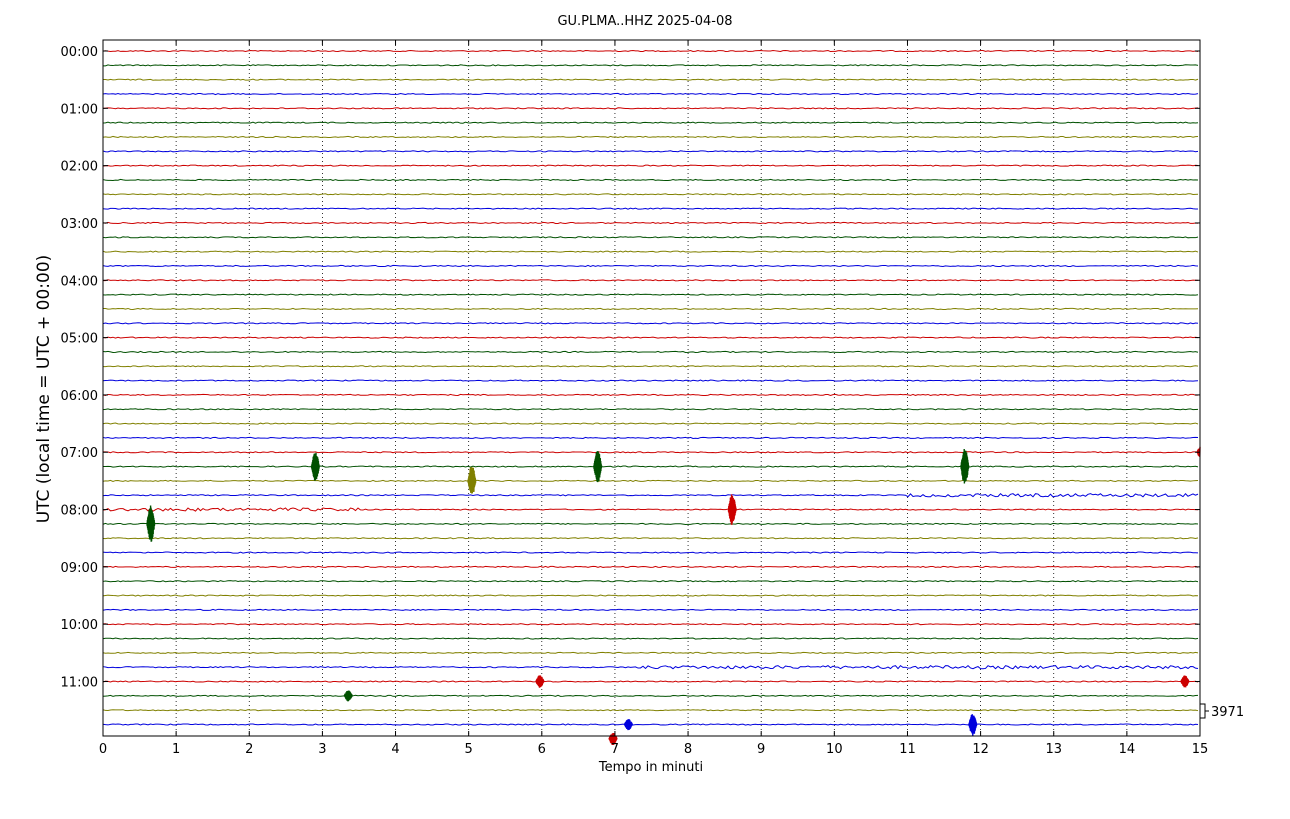 This screenshot has width=1290, height=819. Describe the element at coordinates (834, 749) in the screenshot. I see `x-tick-label: 10` at that location.